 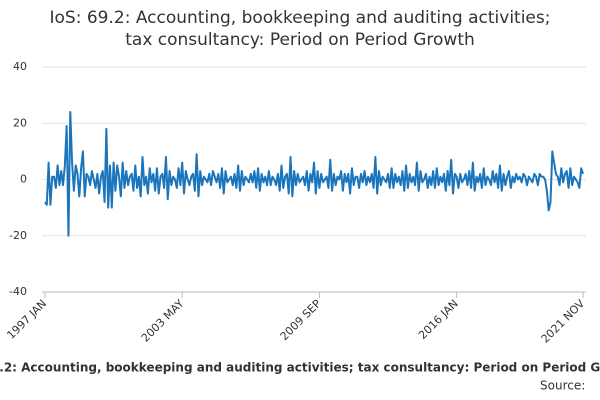 What do you see at coordinates (163, 321) in the screenshot?
I see `x-tick-label: 2003 MAY` at bounding box center [163, 321].